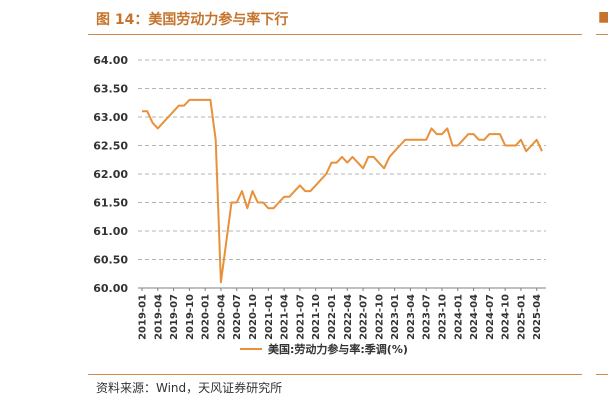  What do you see at coordinates (443, 317) in the screenshot?
I see `x-tick-label: 2023-10` at bounding box center [443, 317].